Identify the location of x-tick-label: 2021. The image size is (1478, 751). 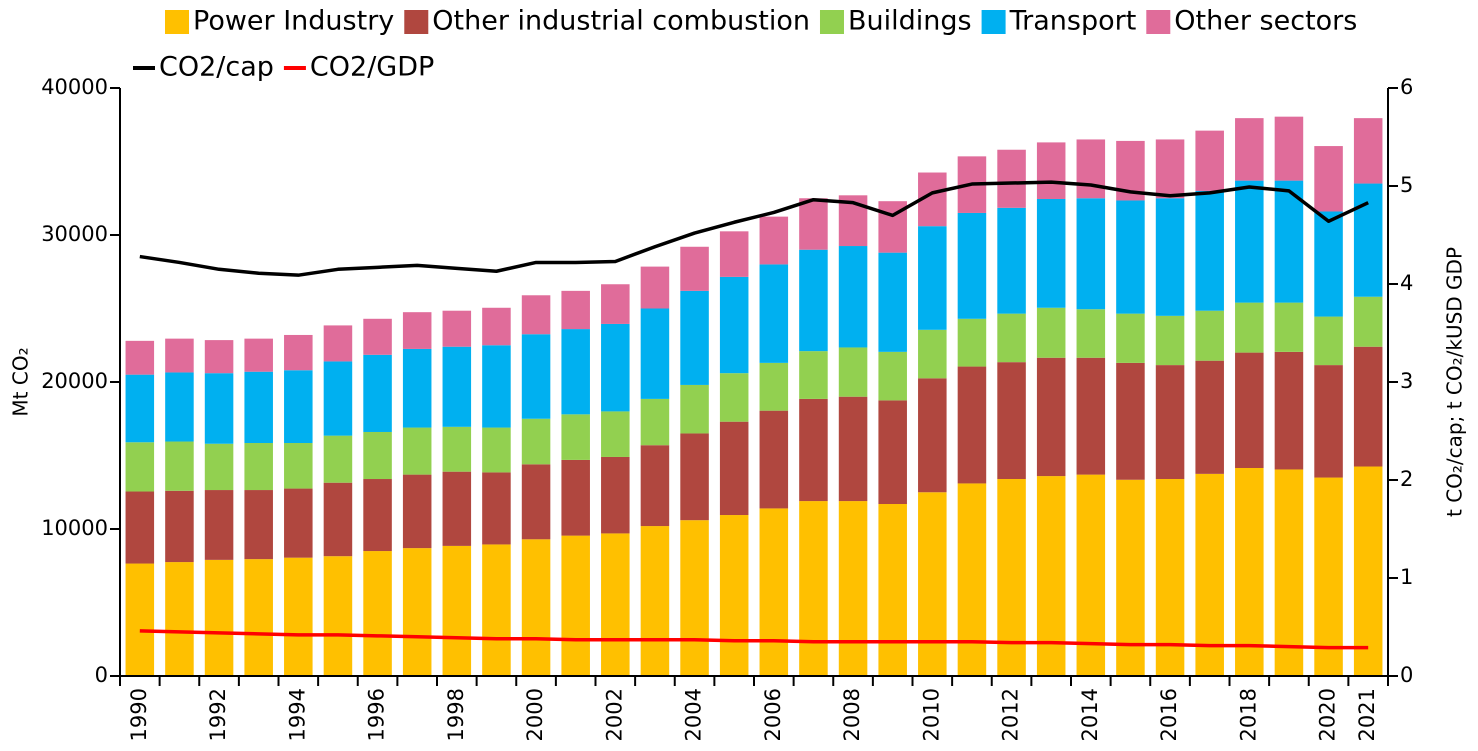
(1367, 714).